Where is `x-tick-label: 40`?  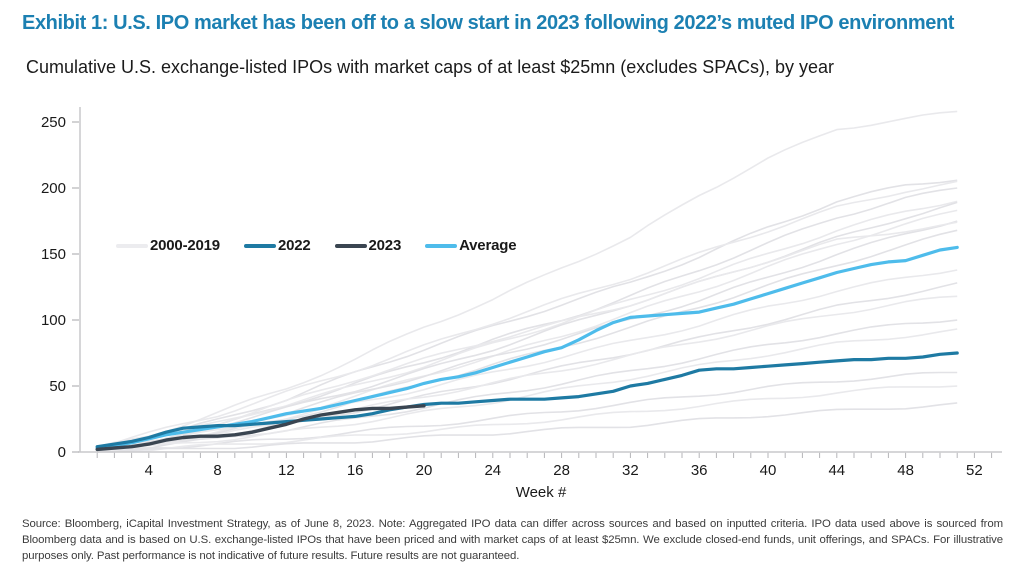 x-tick-label: 40 is located at coordinates (768, 470).